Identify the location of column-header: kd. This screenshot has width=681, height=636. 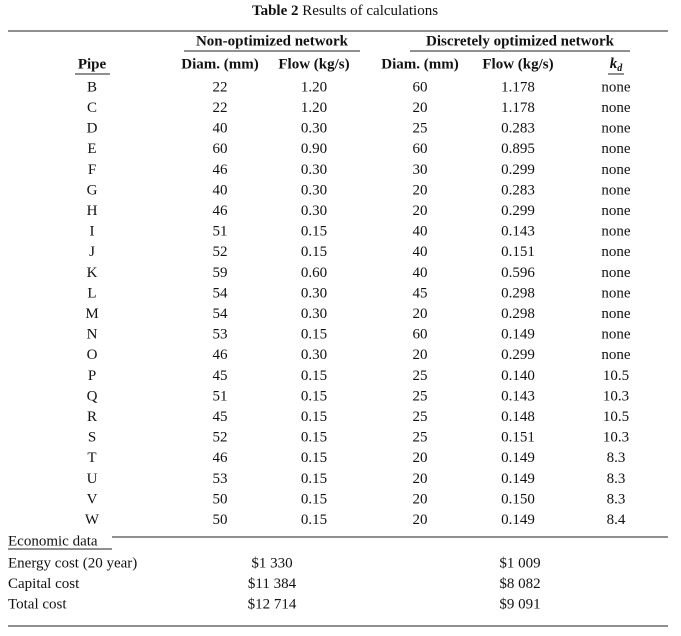
(617, 65).